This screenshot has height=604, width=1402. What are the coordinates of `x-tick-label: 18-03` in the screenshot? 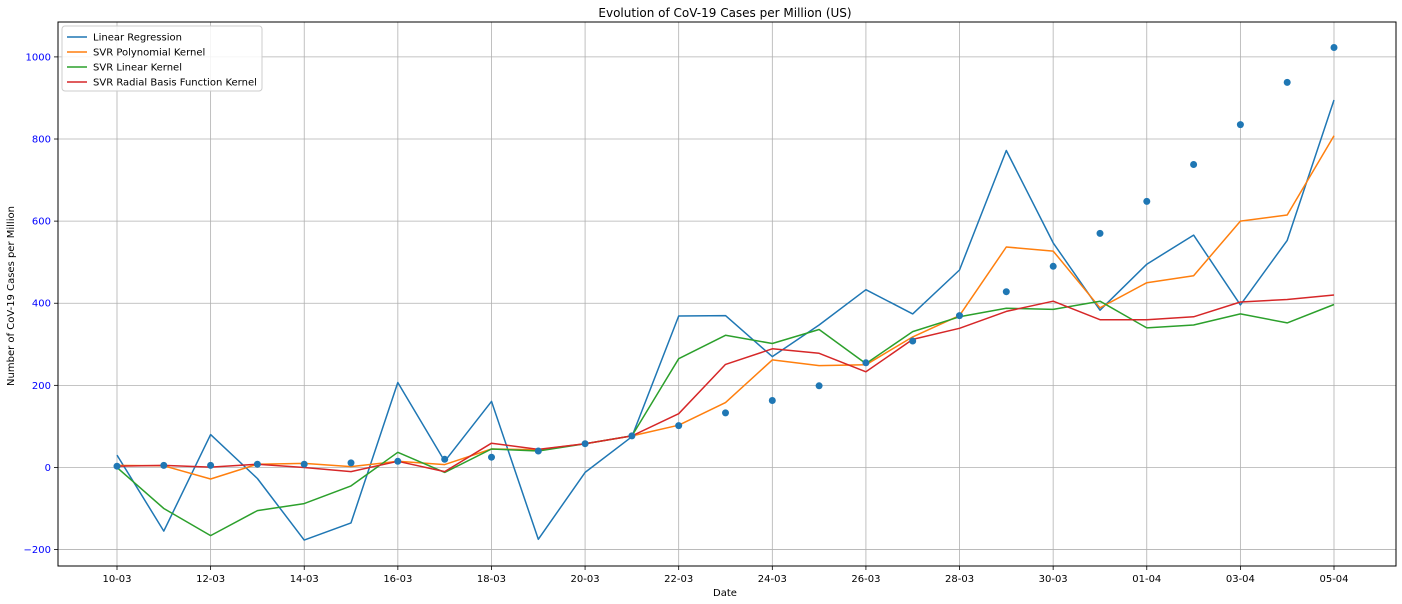 It's located at (491, 579).